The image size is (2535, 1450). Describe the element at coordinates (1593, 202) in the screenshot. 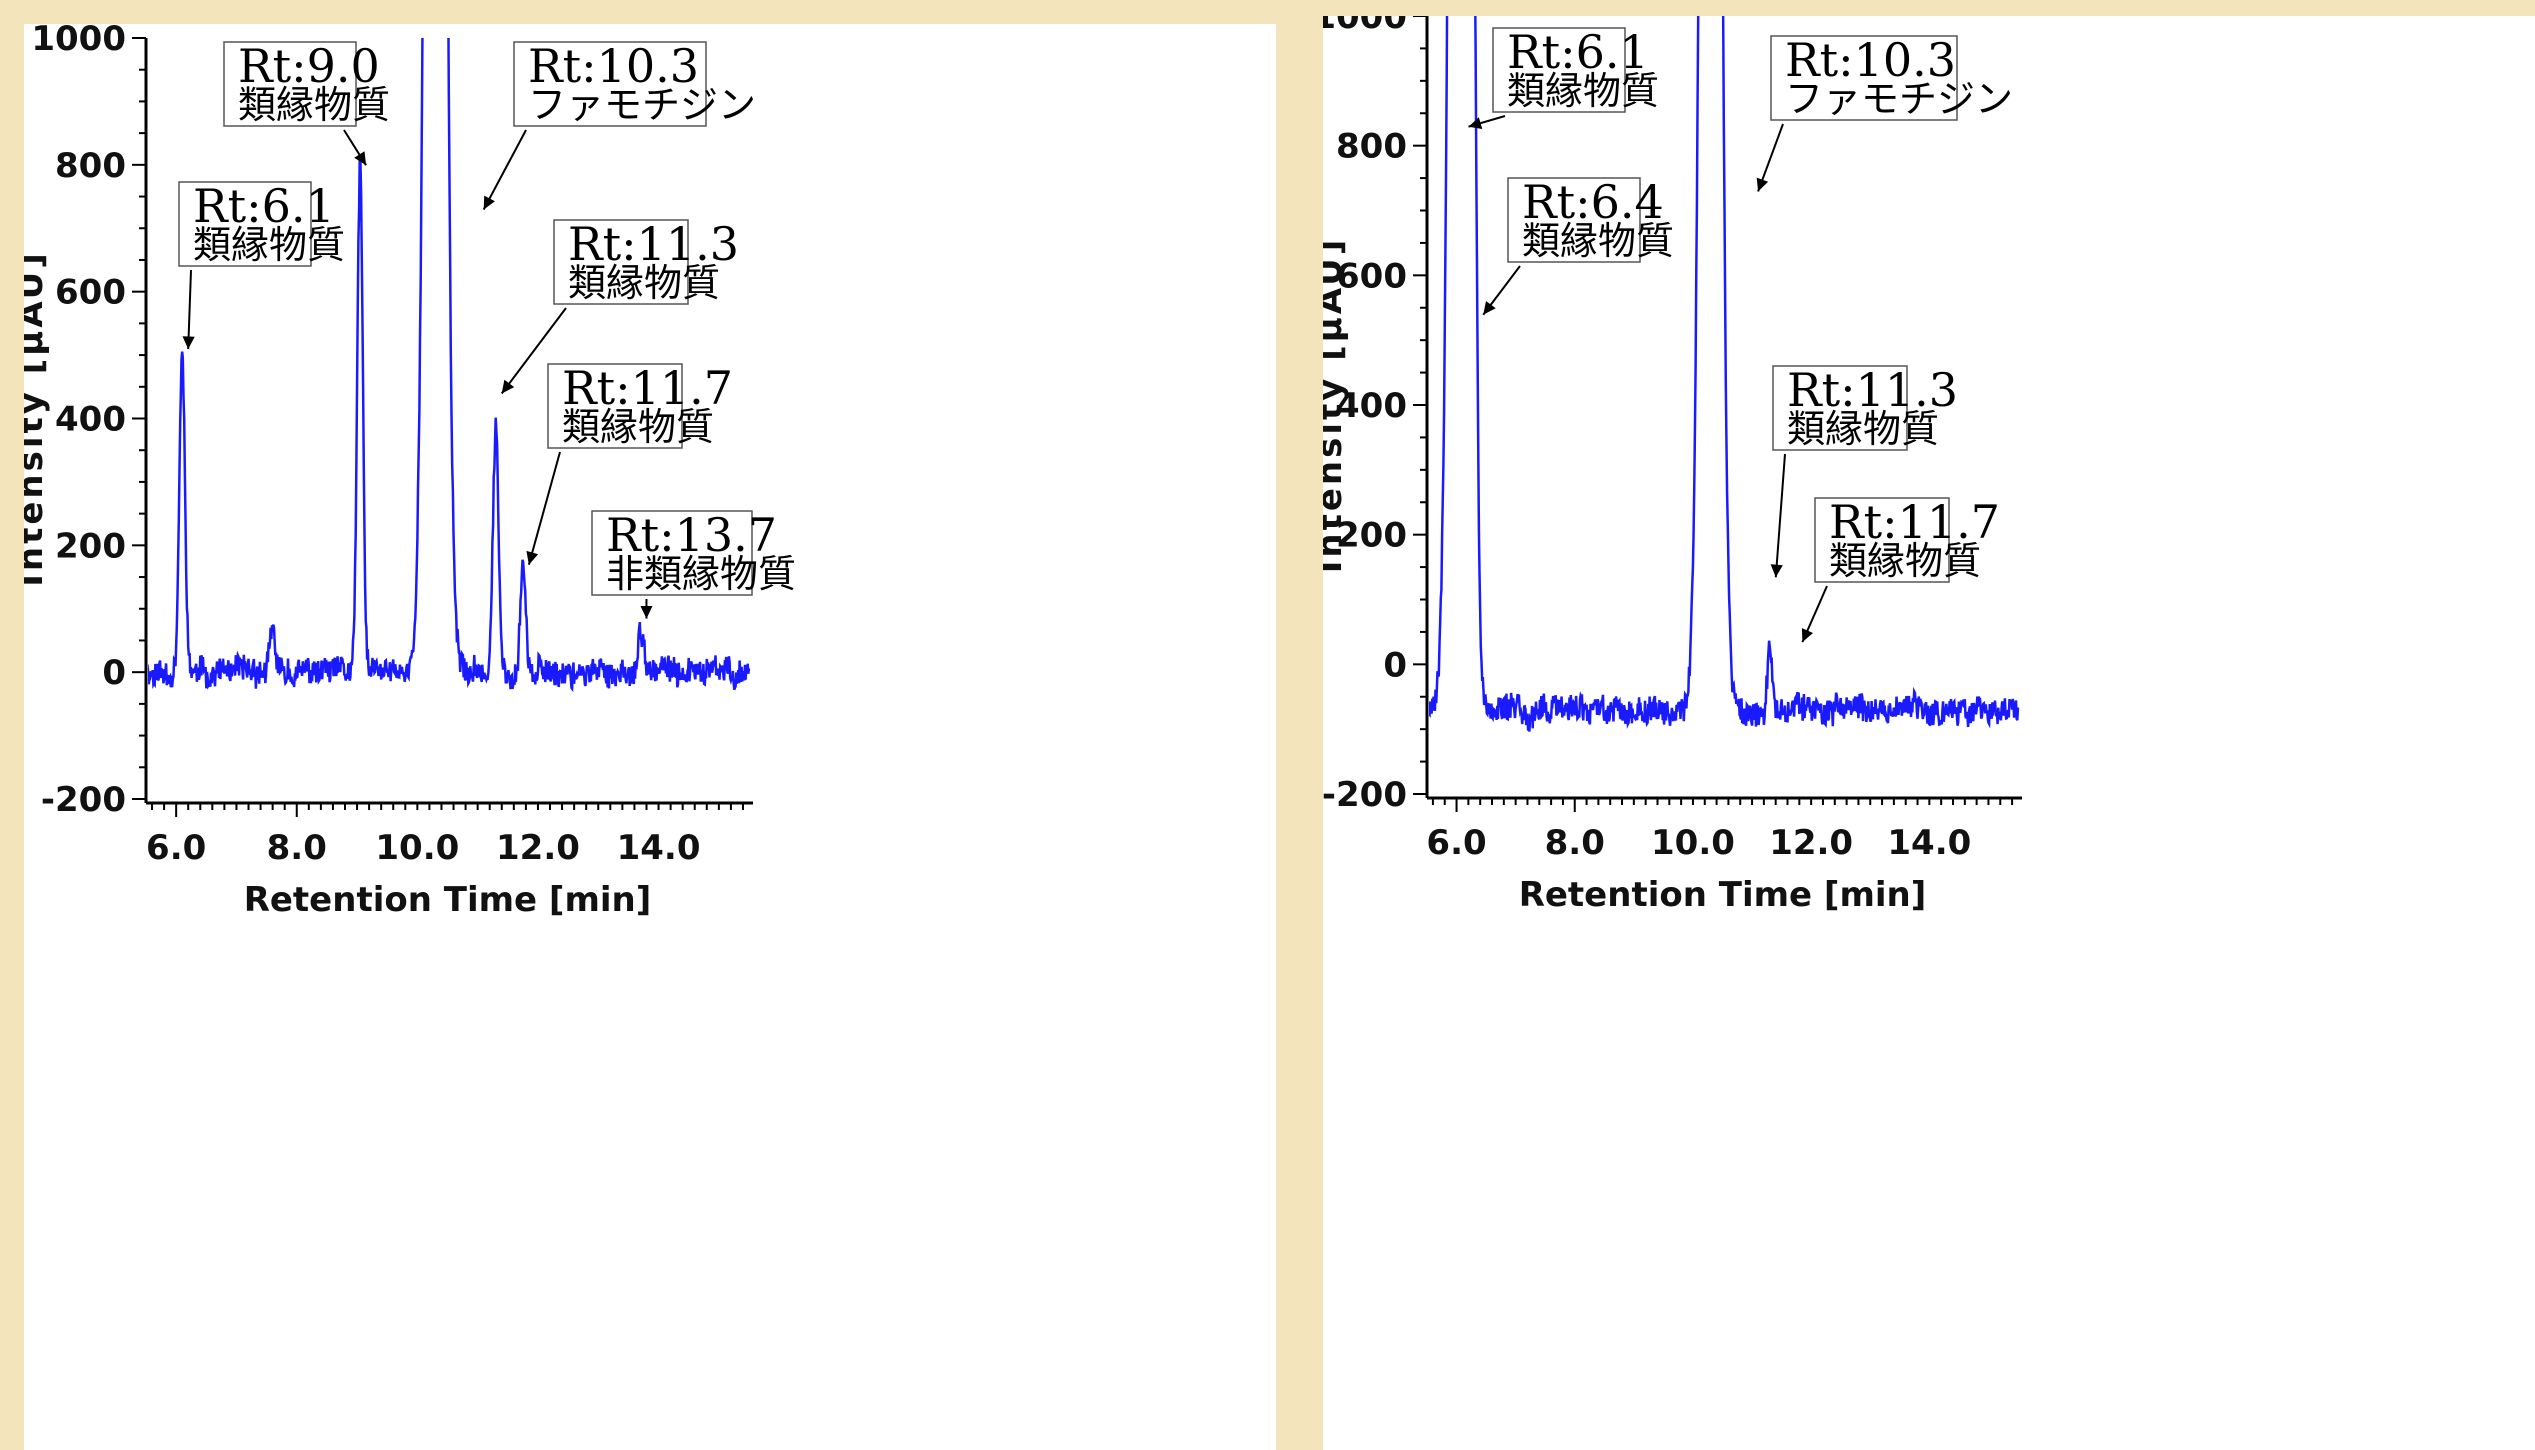

I see `annotation-rt-label: Rt:6.4` at that location.